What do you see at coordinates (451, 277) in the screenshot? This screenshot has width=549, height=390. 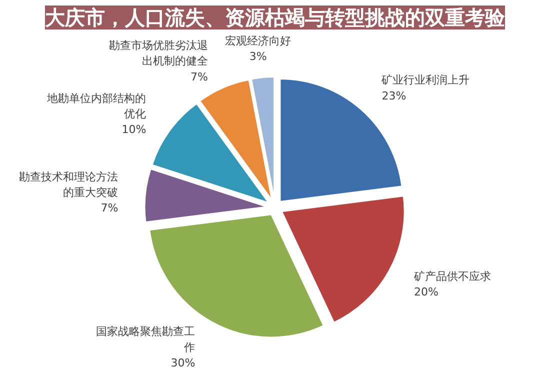 I see `slice-label: 矿产品供不应求` at bounding box center [451, 277].